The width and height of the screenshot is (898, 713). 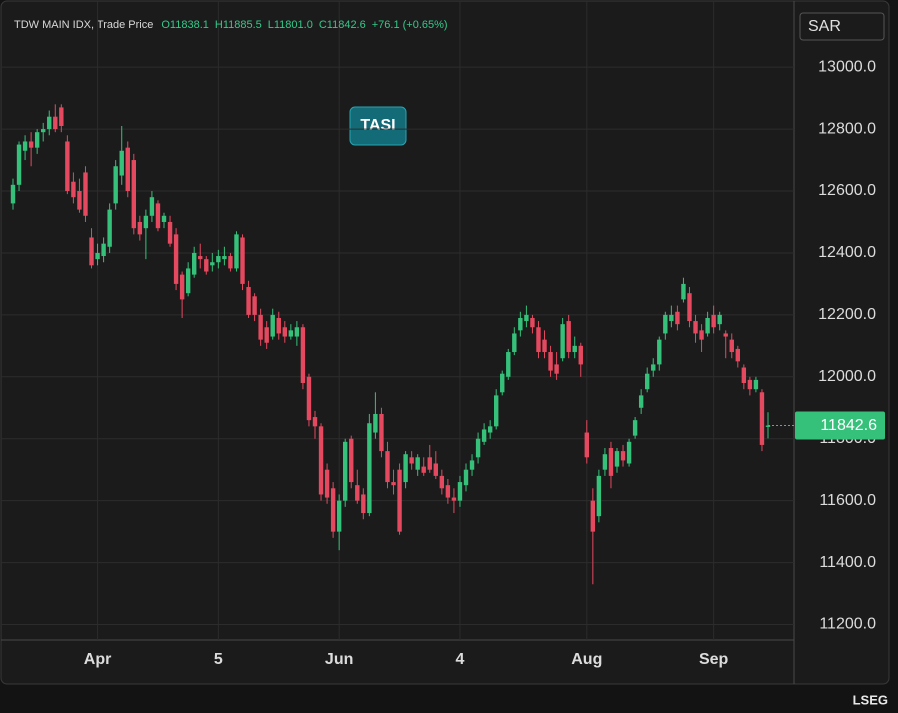 What do you see at coordinates (842, 26) in the screenshot?
I see `currency-box` at bounding box center [842, 26].